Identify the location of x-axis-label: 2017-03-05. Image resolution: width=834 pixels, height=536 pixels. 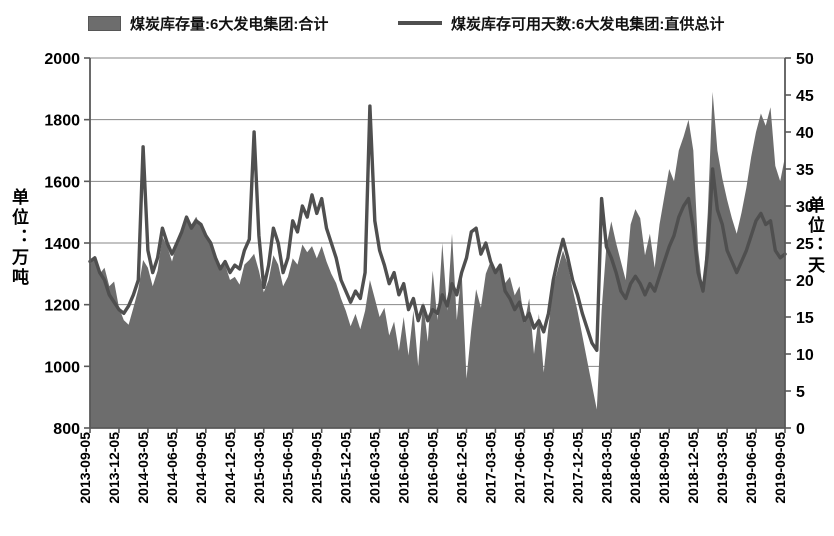
(490, 468).